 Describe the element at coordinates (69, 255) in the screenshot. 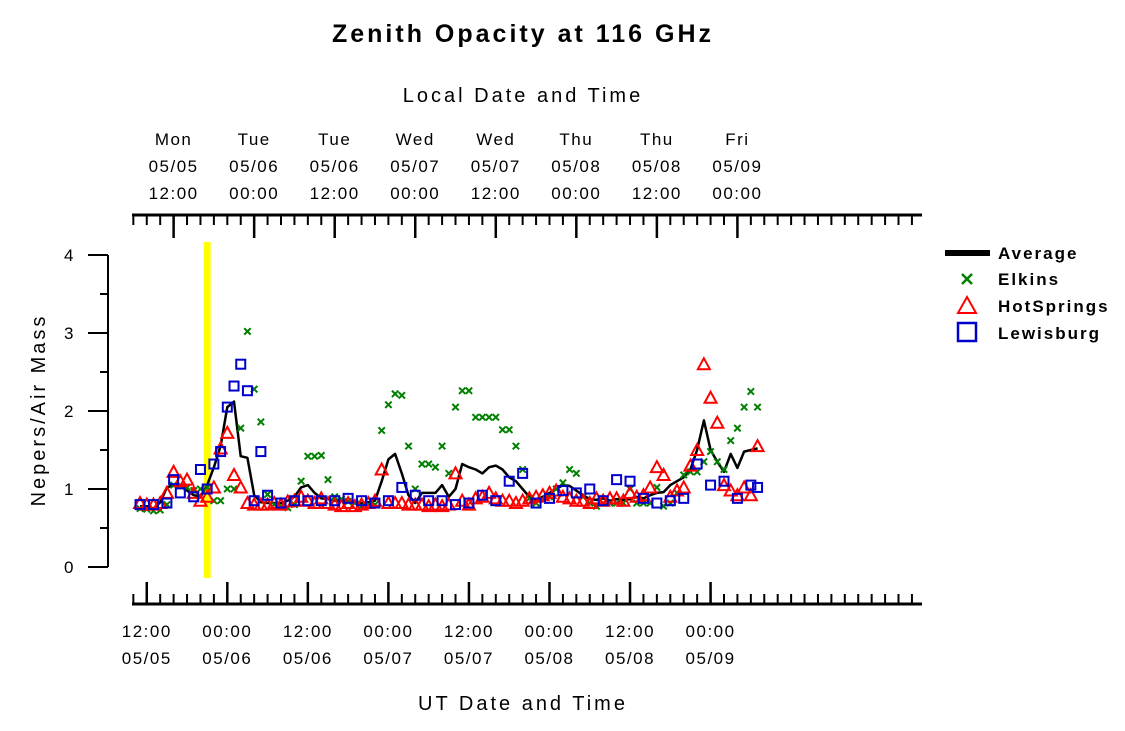

I see `y-tick-label: 4` at that location.